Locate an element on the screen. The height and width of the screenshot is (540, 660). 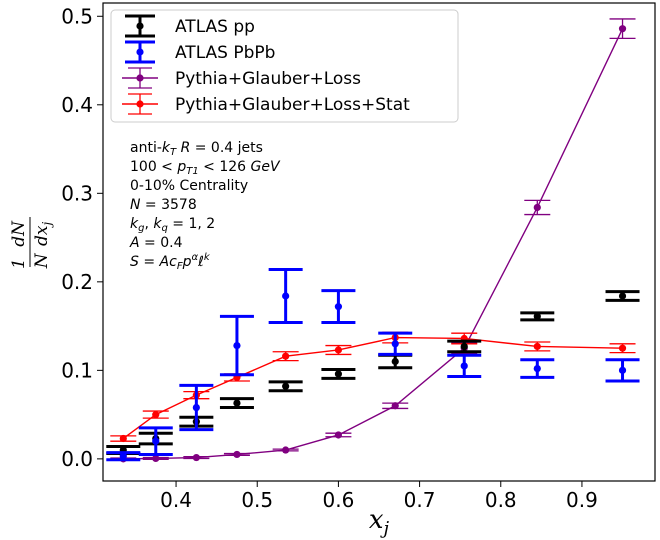
x-tick-label: 0.7 is located at coordinates (420, 500).